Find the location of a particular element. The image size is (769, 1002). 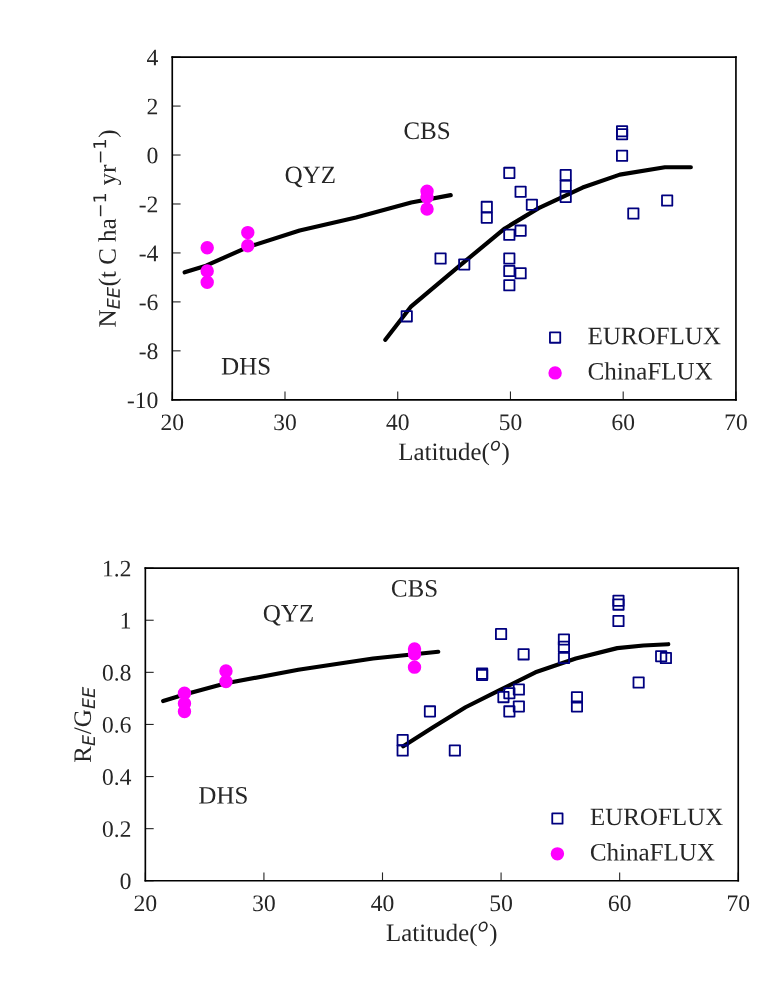

y-tick-label: -2 is located at coordinates (148, 204).